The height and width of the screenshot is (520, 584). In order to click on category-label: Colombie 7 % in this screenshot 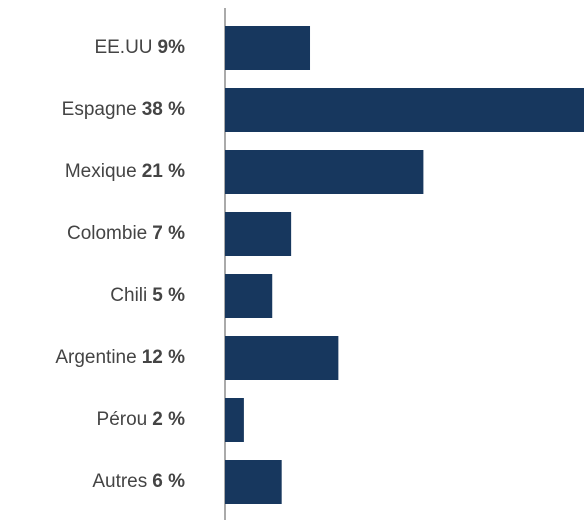, I will do `click(126, 233)`.